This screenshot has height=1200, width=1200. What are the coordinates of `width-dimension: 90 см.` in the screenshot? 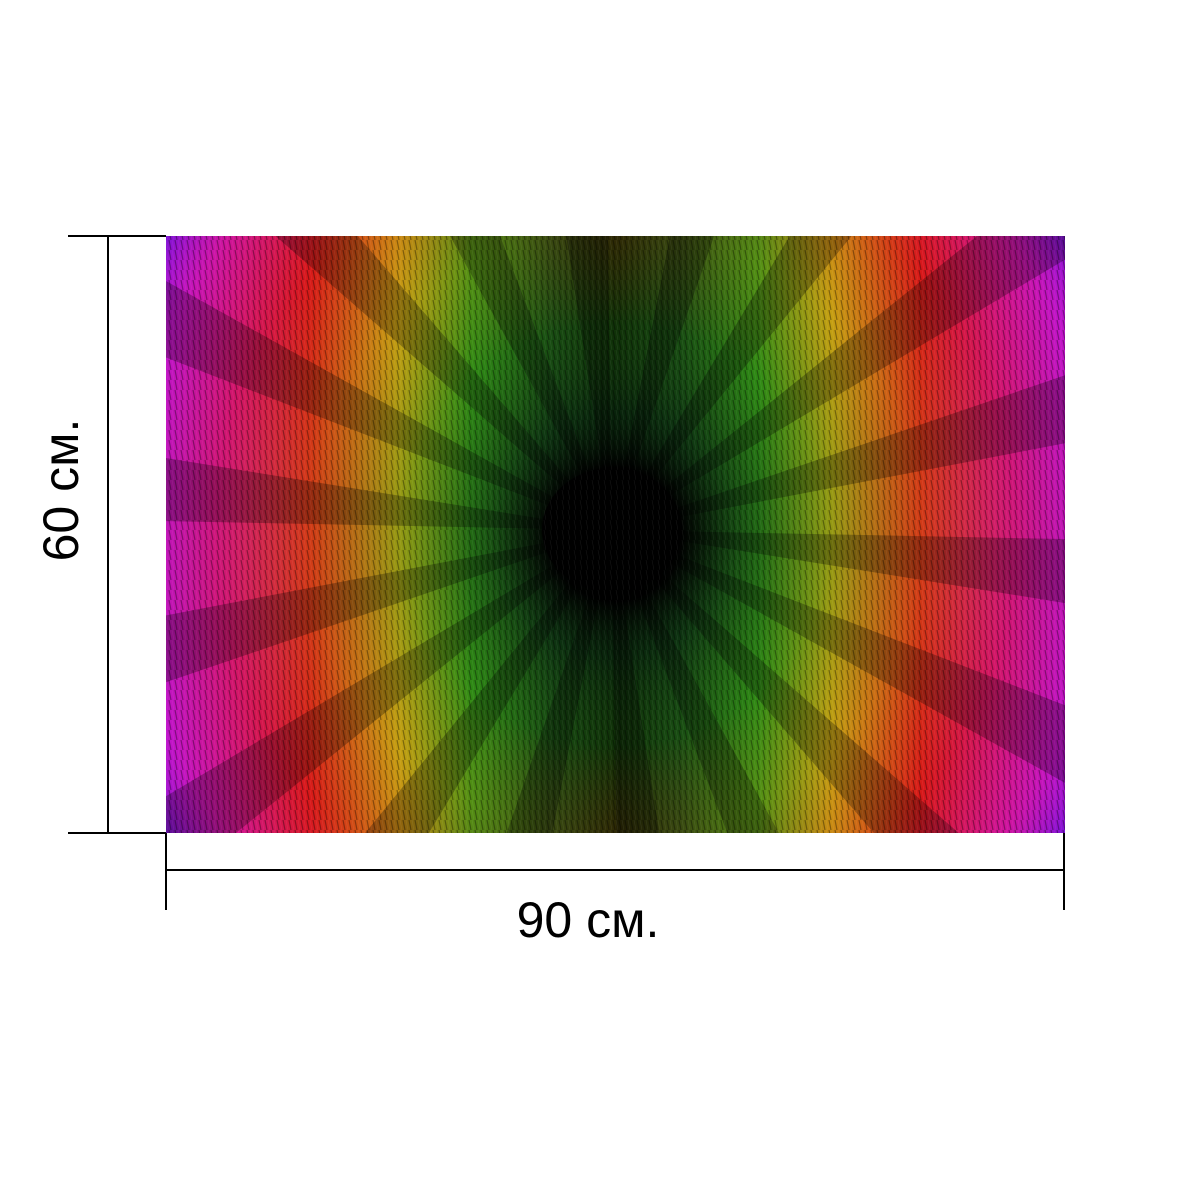 It's located at (615, 890).